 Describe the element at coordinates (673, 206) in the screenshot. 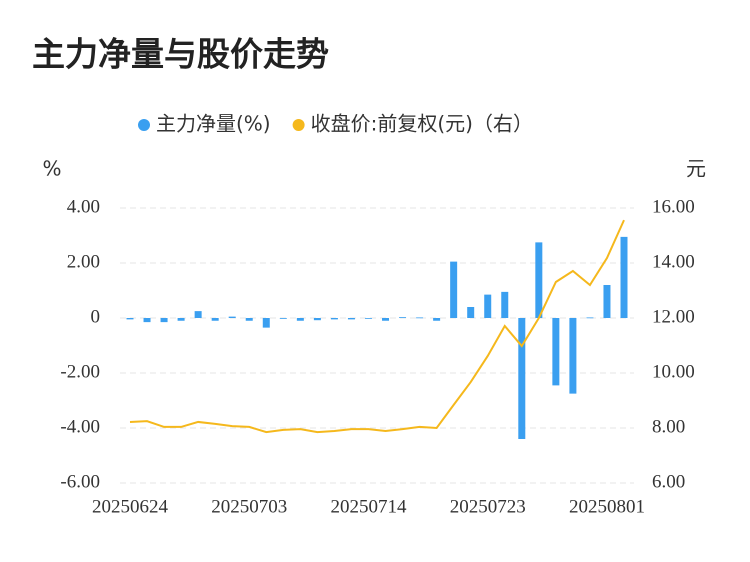

I see `y2-tick-label: 16.00` at that location.